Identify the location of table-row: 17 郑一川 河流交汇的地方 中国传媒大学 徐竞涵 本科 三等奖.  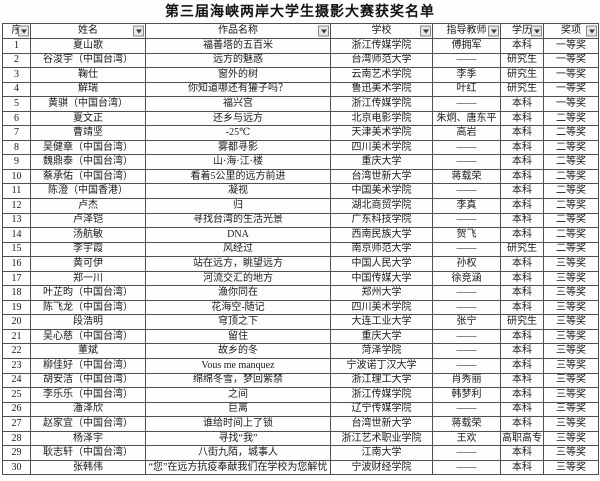
(300, 278).